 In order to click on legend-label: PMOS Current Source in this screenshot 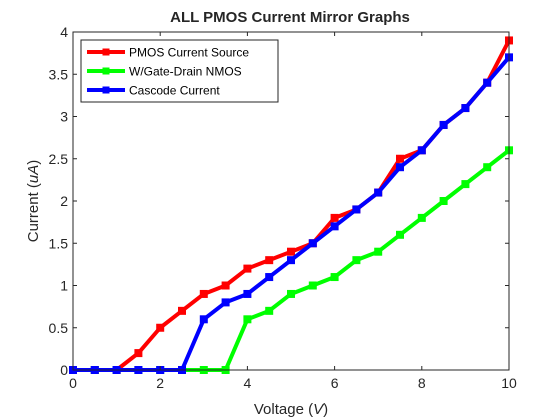, I will do `click(189, 53)`.